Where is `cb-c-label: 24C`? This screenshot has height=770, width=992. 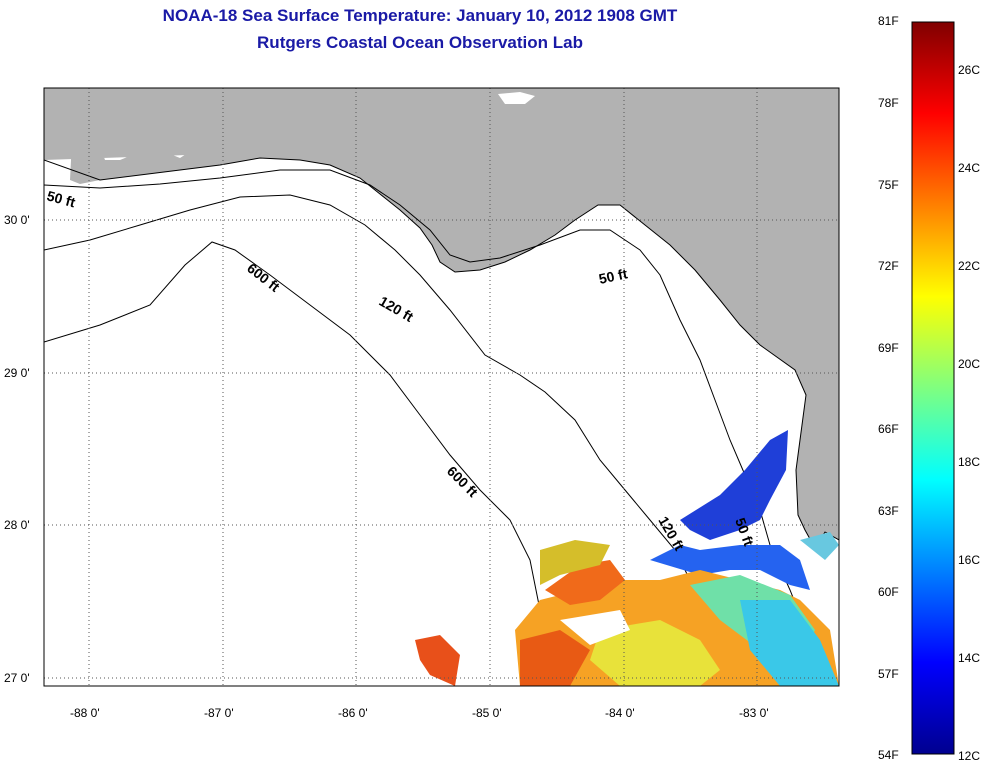
cb-c-label: 24C is located at coordinates (969, 168).